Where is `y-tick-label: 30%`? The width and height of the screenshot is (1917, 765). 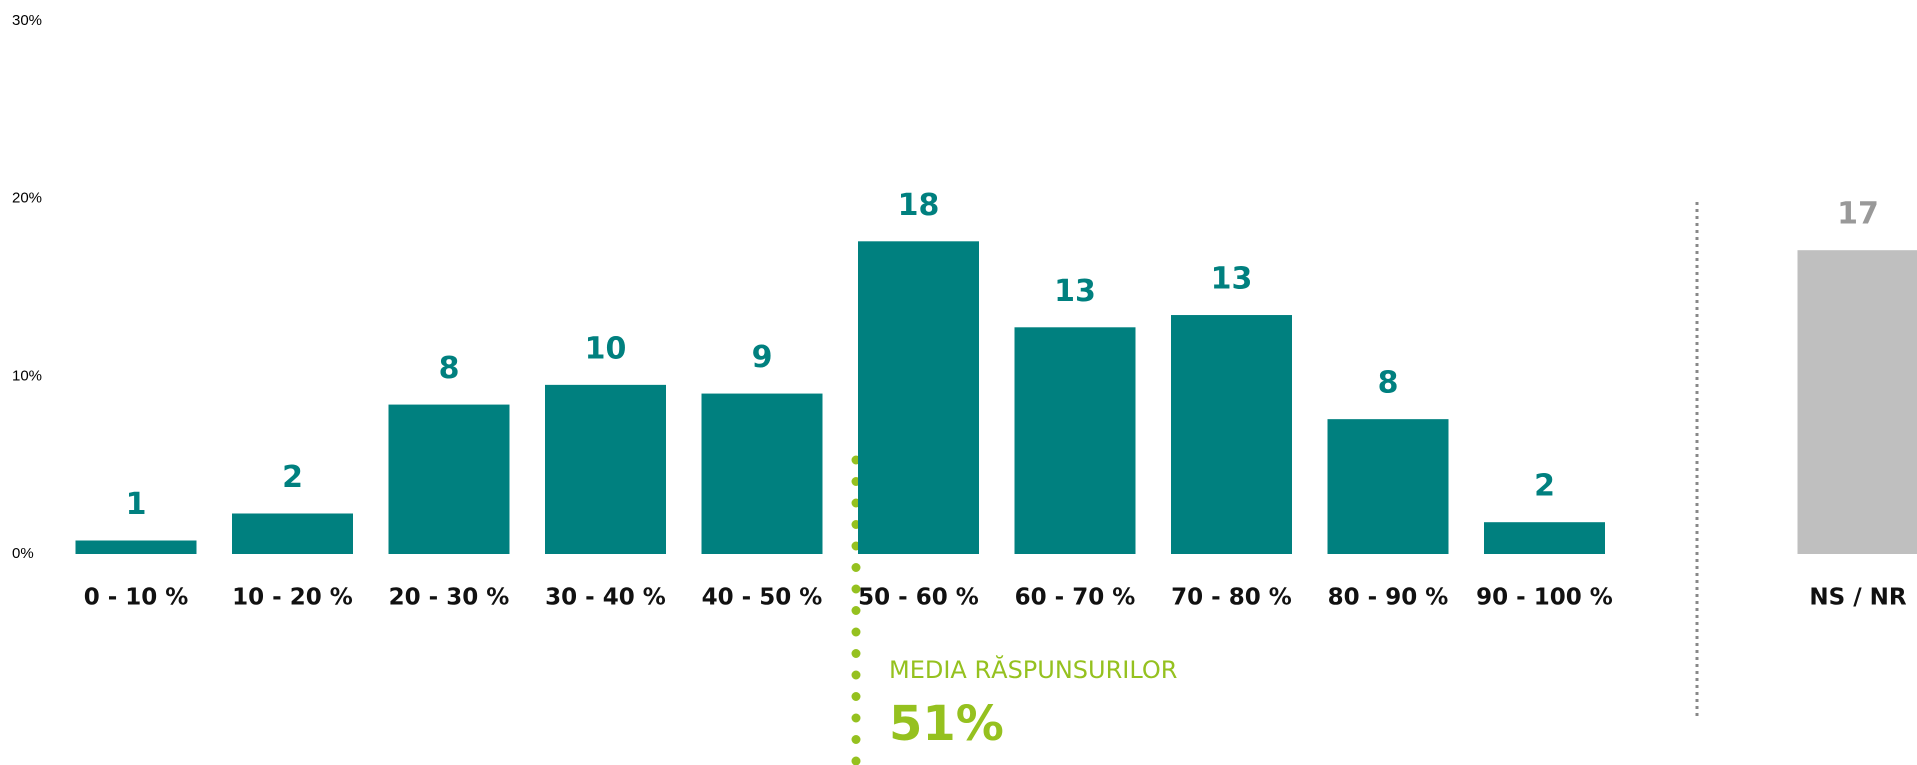 y-tick-label: 30% is located at coordinates (27, 20).